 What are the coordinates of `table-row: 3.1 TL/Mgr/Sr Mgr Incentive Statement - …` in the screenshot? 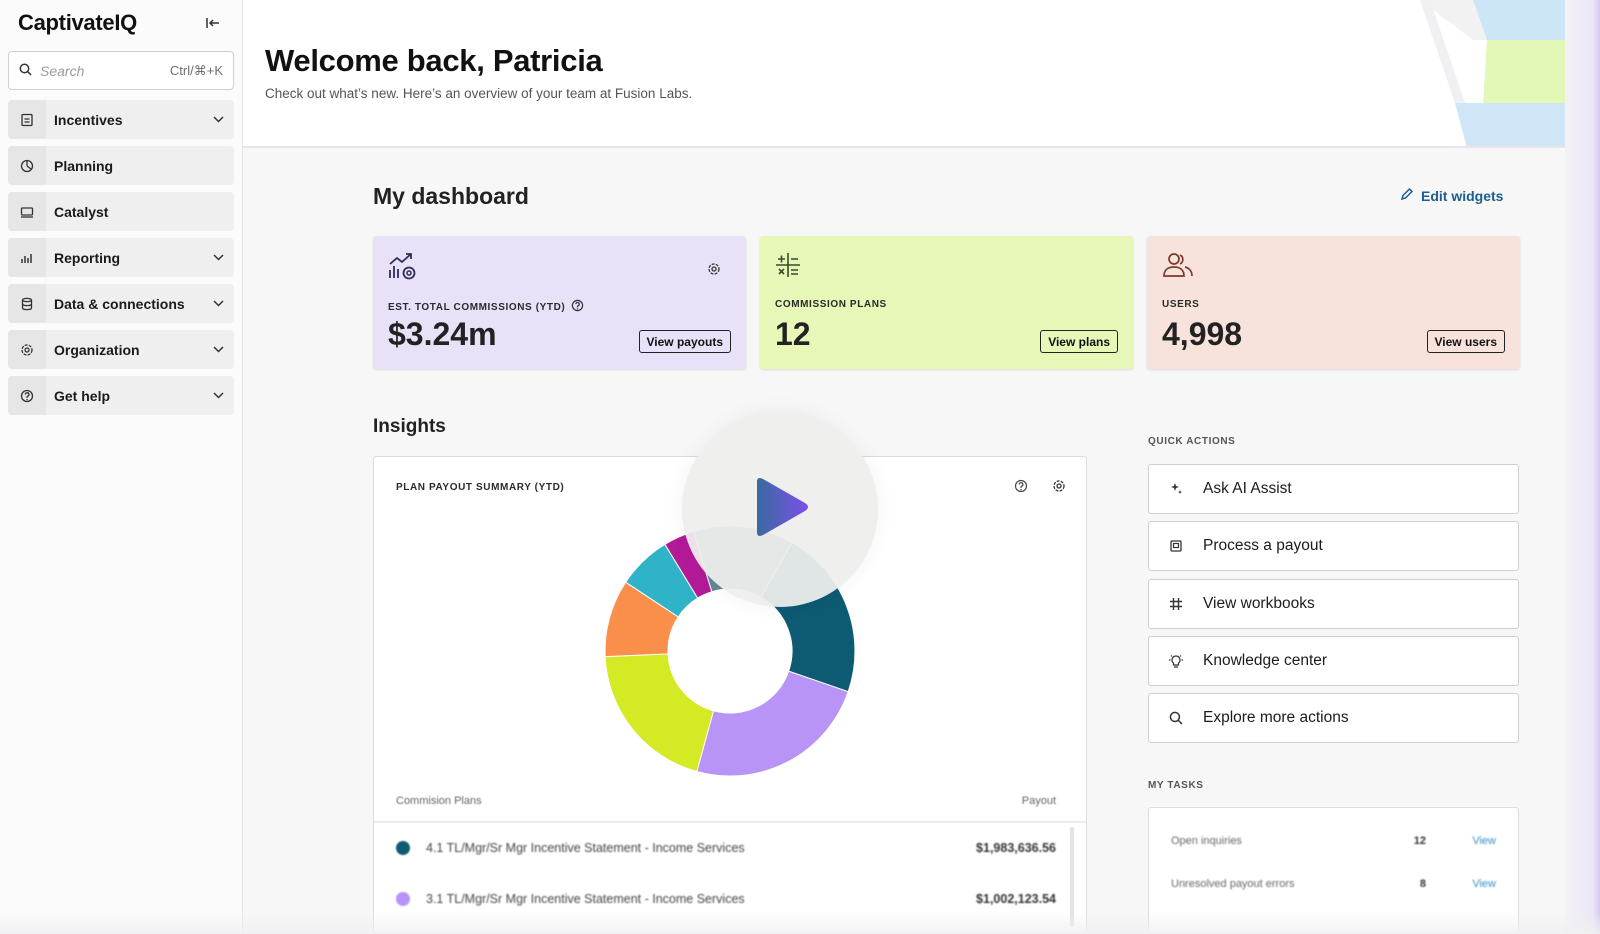 It's located at (726, 899).